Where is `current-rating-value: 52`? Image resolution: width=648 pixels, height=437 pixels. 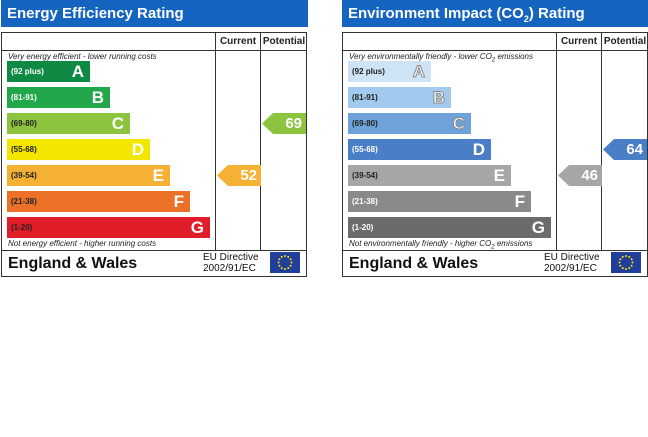 current-rating-value: 52 is located at coordinates (248, 175).